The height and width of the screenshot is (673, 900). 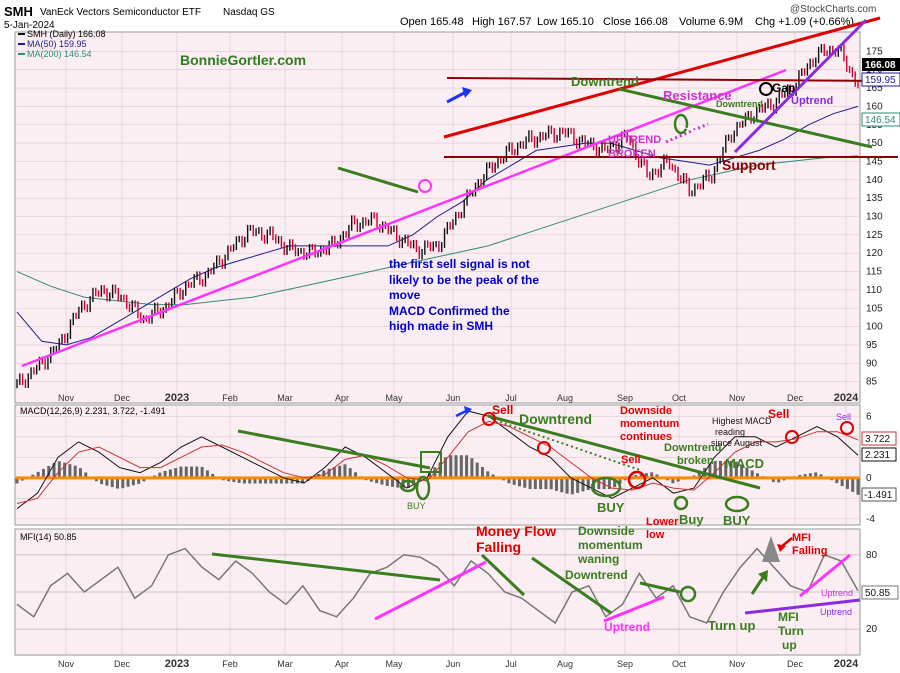 What do you see at coordinates (711, 22) in the screenshot?
I see `volume-label: Volume 6.9M` at bounding box center [711, 22].